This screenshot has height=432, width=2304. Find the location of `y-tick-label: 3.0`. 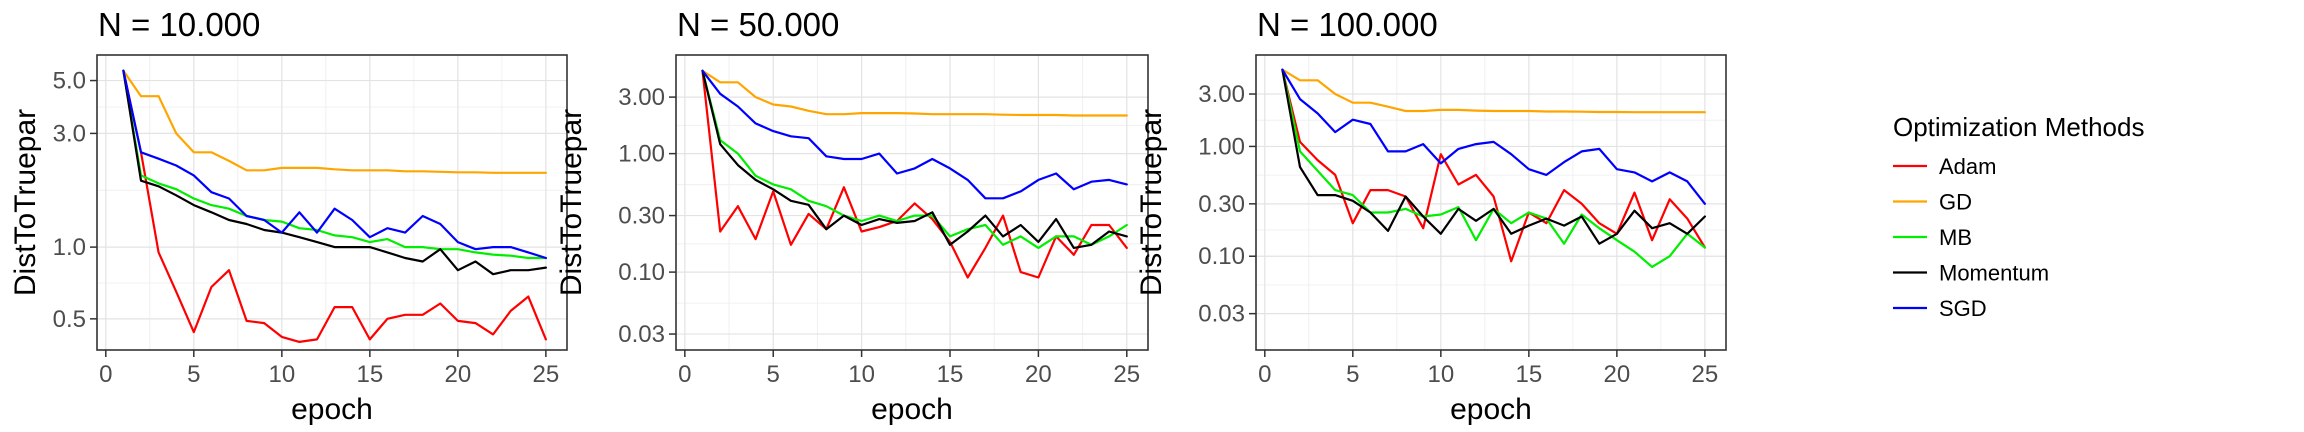

y-tick-label: 3.0 is located at coordinates (69, 133).